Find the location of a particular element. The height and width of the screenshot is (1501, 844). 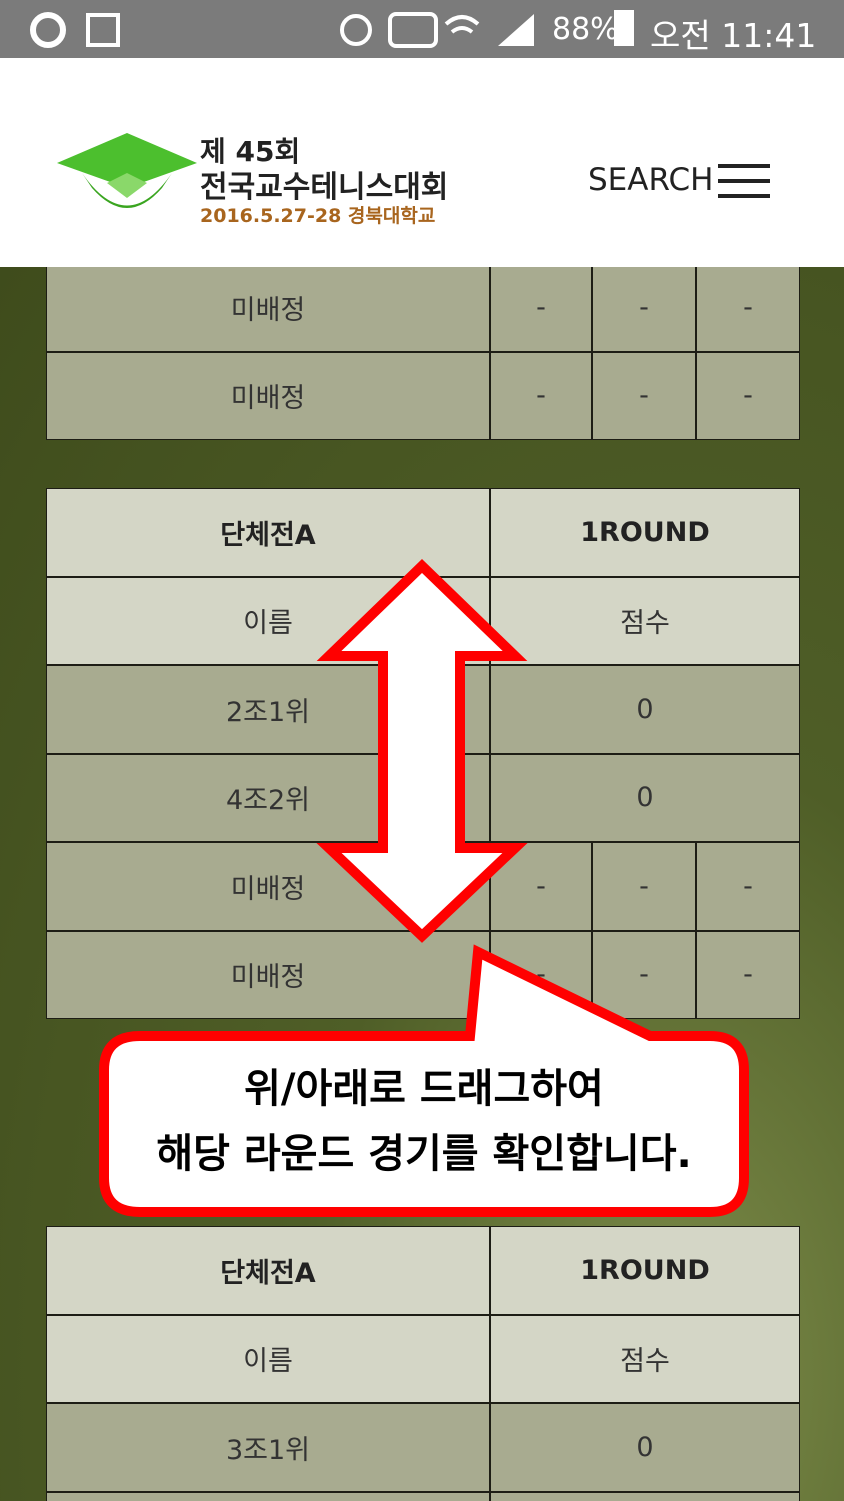

drag-arrow is located at coordinates (422, 751).